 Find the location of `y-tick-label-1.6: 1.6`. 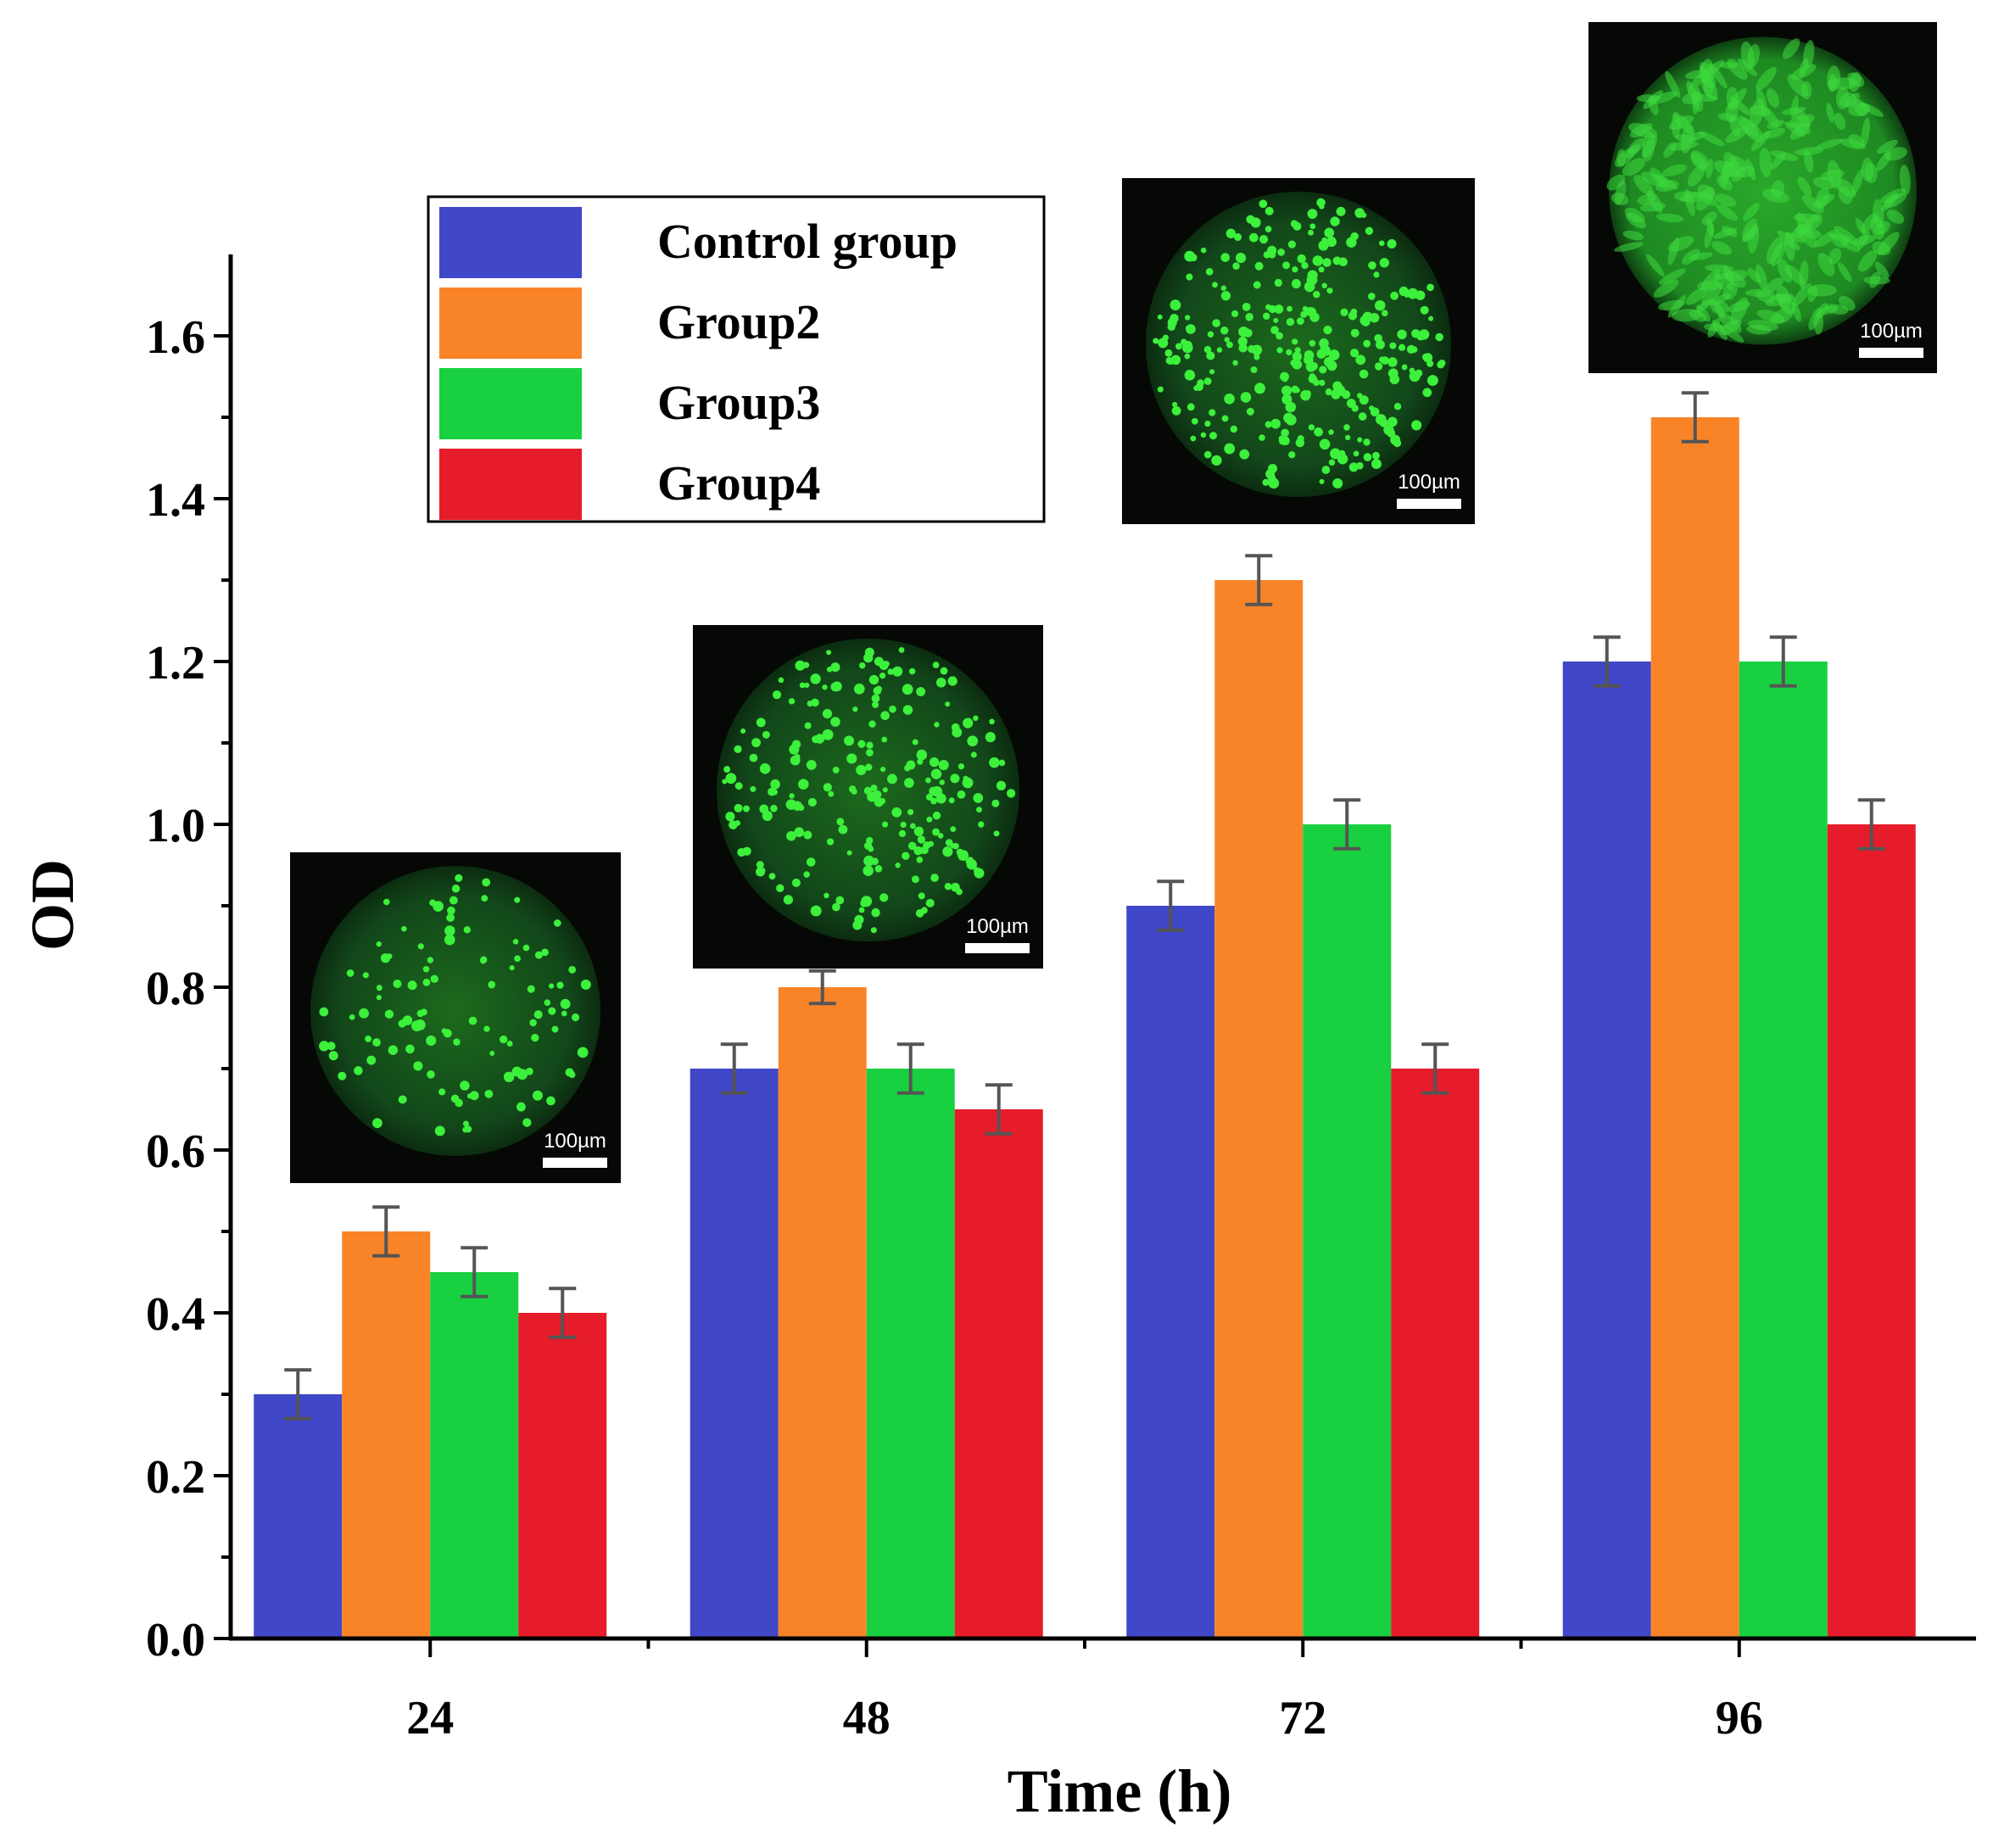

y-tick-label-1.6: 1.6 is located at coordinates (175, 337).